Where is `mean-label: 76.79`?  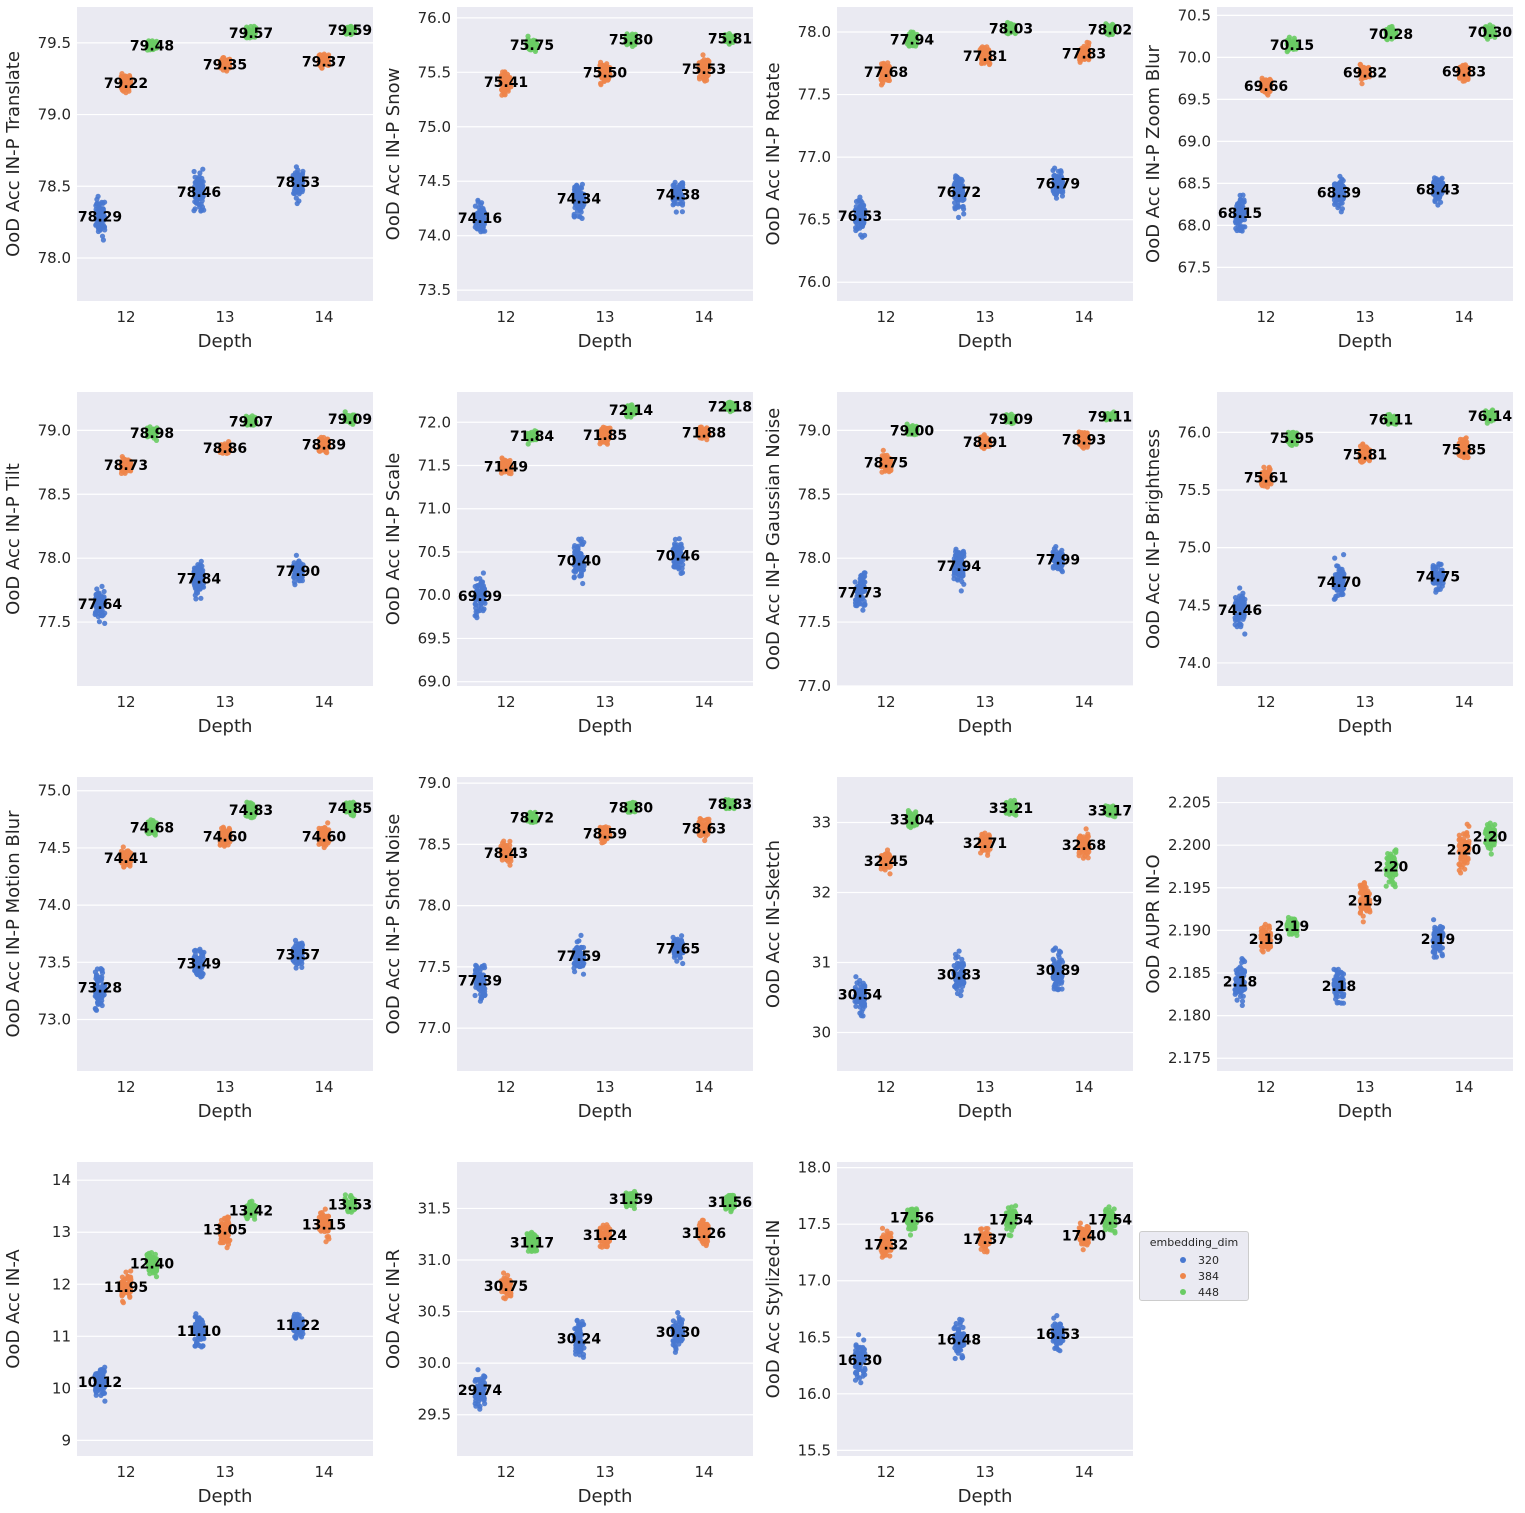 mean-label: 76.79 is located at coordinates (1058, 184).